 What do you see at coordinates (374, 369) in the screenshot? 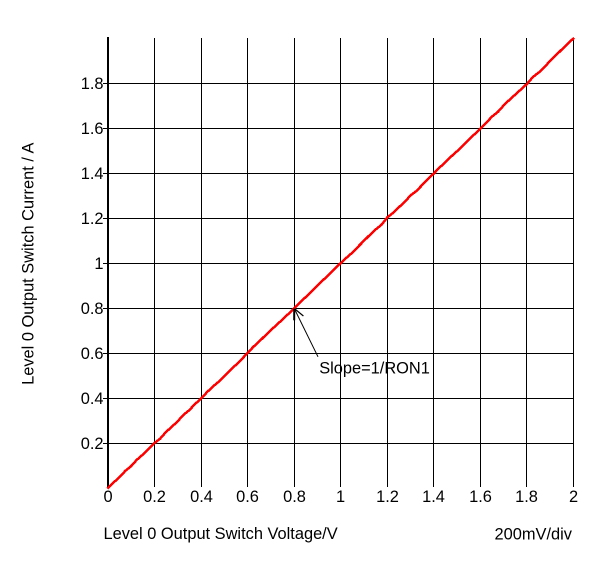
I see `svg-text: Slope=1/RON1` at bounding box center [374, 369].